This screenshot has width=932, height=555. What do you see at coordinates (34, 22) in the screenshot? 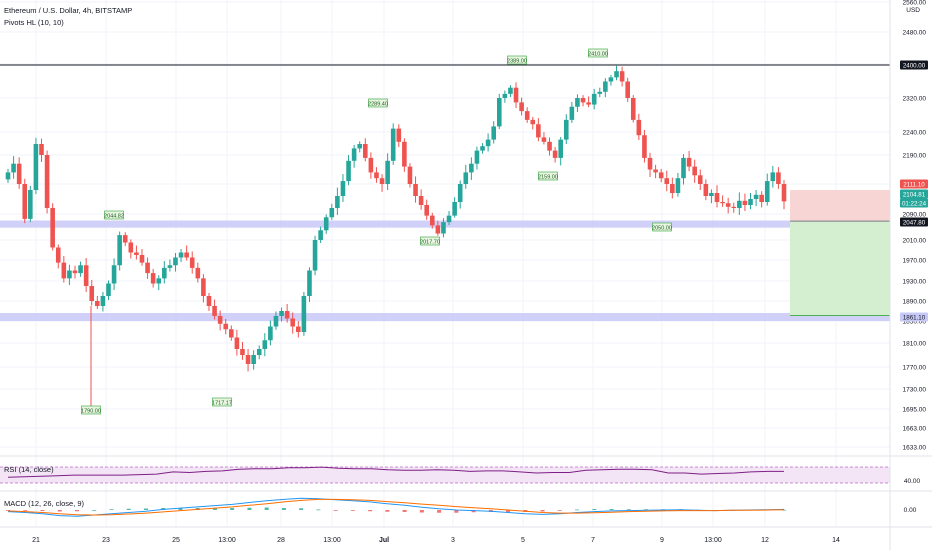
I see `indicator-title: Pivots HL (10, 10)` at bounding box center [34, 22].